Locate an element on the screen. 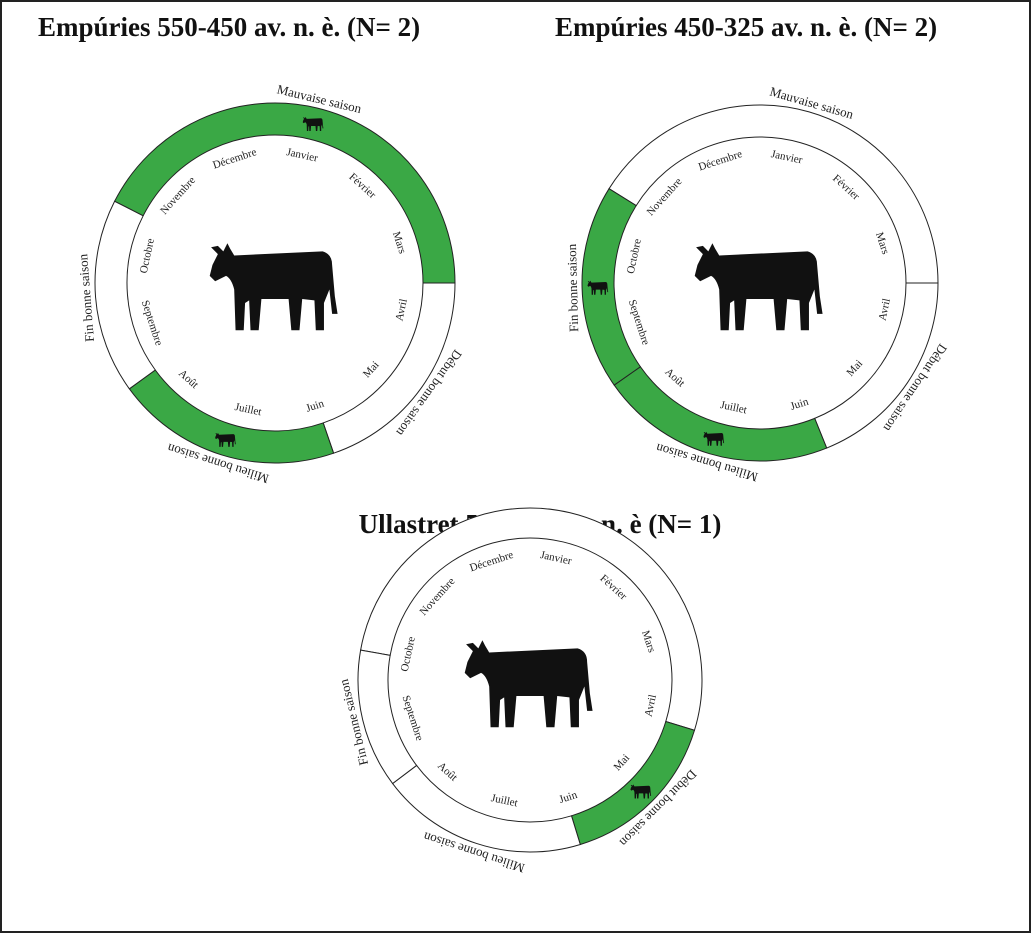 The height and width of the screenshot is (933, 1031). wheel-title: Empúries 550-450 av. n. è. (N= 2) is located at coordinates (229, 27).